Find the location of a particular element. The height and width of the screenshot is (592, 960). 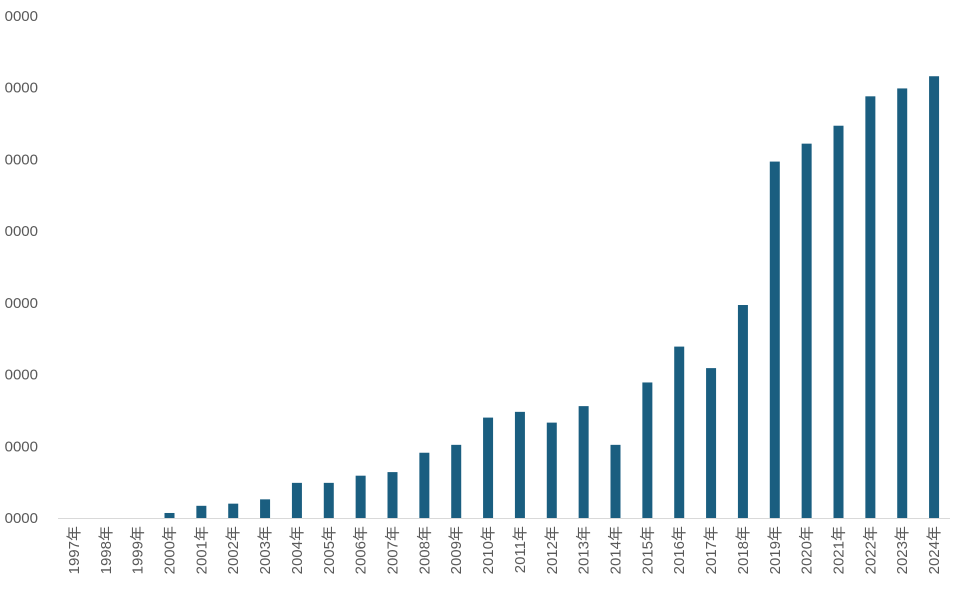

x-tick-label: 2022年 is located at coordinates (870, 550).